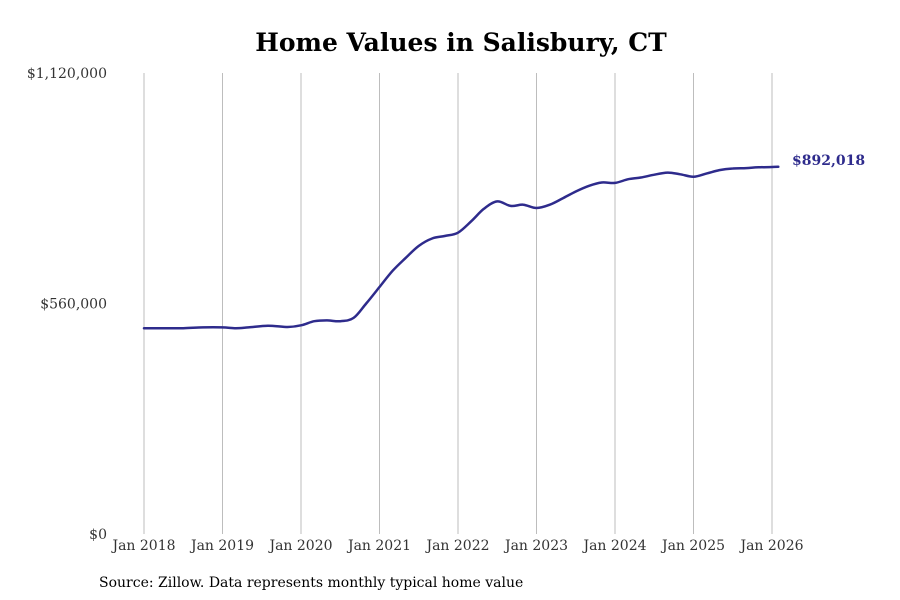  Describe the element at coordinates (613, 546) in the screenshot. I see `x-tick-label: Jan 2024` at that location.